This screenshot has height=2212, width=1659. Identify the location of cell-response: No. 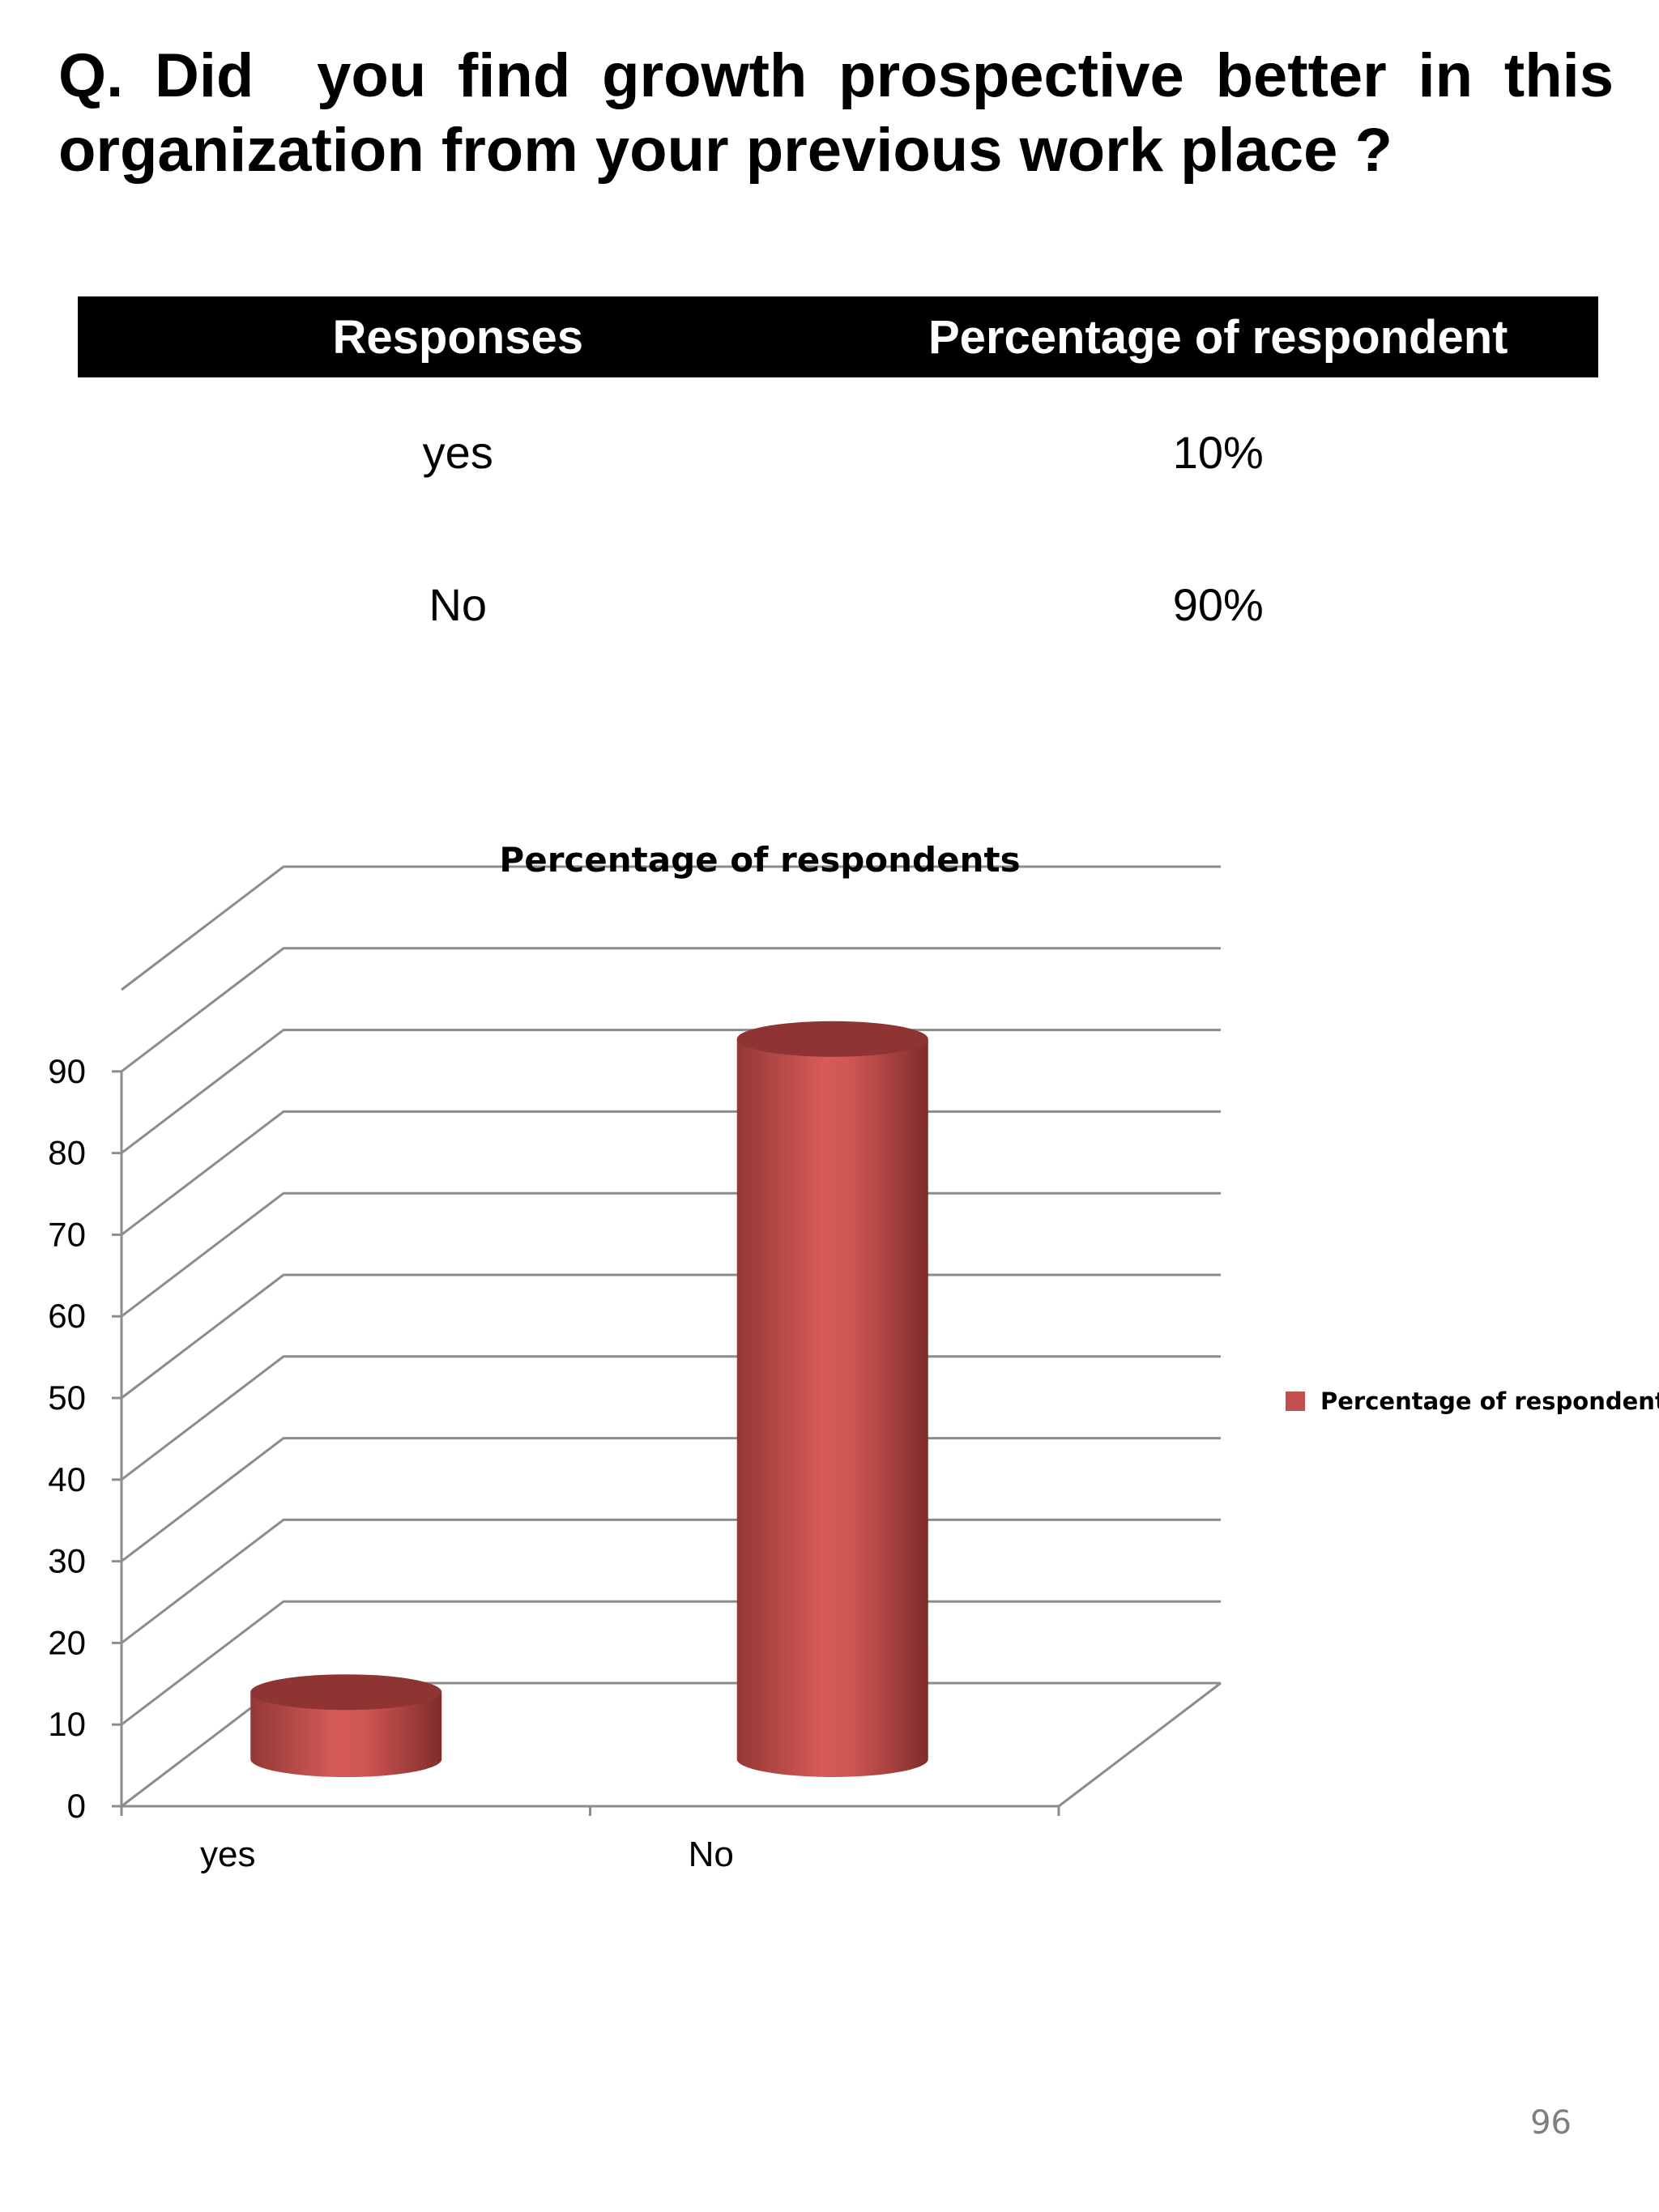
(458, 604).